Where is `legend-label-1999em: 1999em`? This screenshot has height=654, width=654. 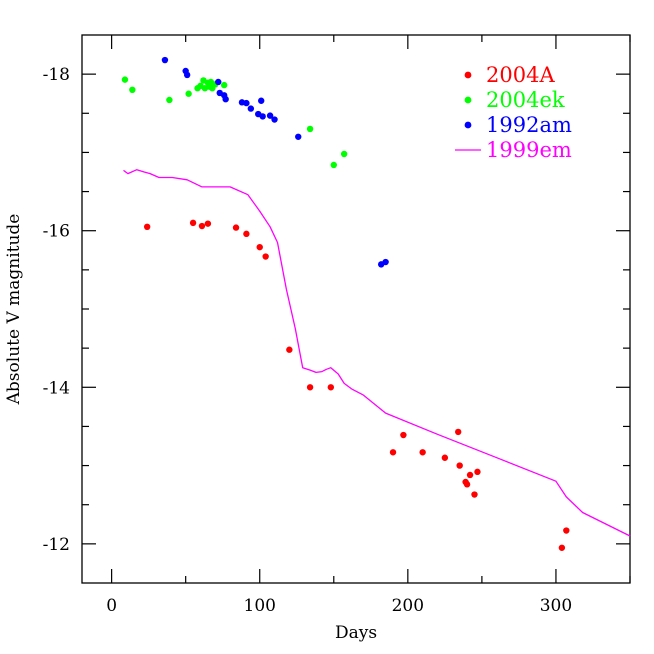 legend-label-1999em: 1999em is located at coordinates (529, 150).